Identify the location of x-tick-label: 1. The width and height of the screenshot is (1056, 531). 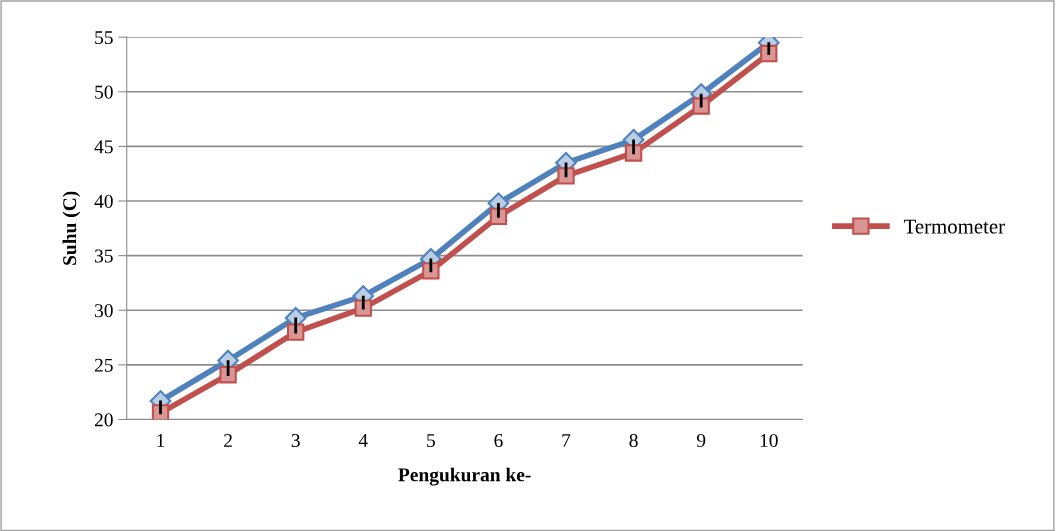
(161, 440).